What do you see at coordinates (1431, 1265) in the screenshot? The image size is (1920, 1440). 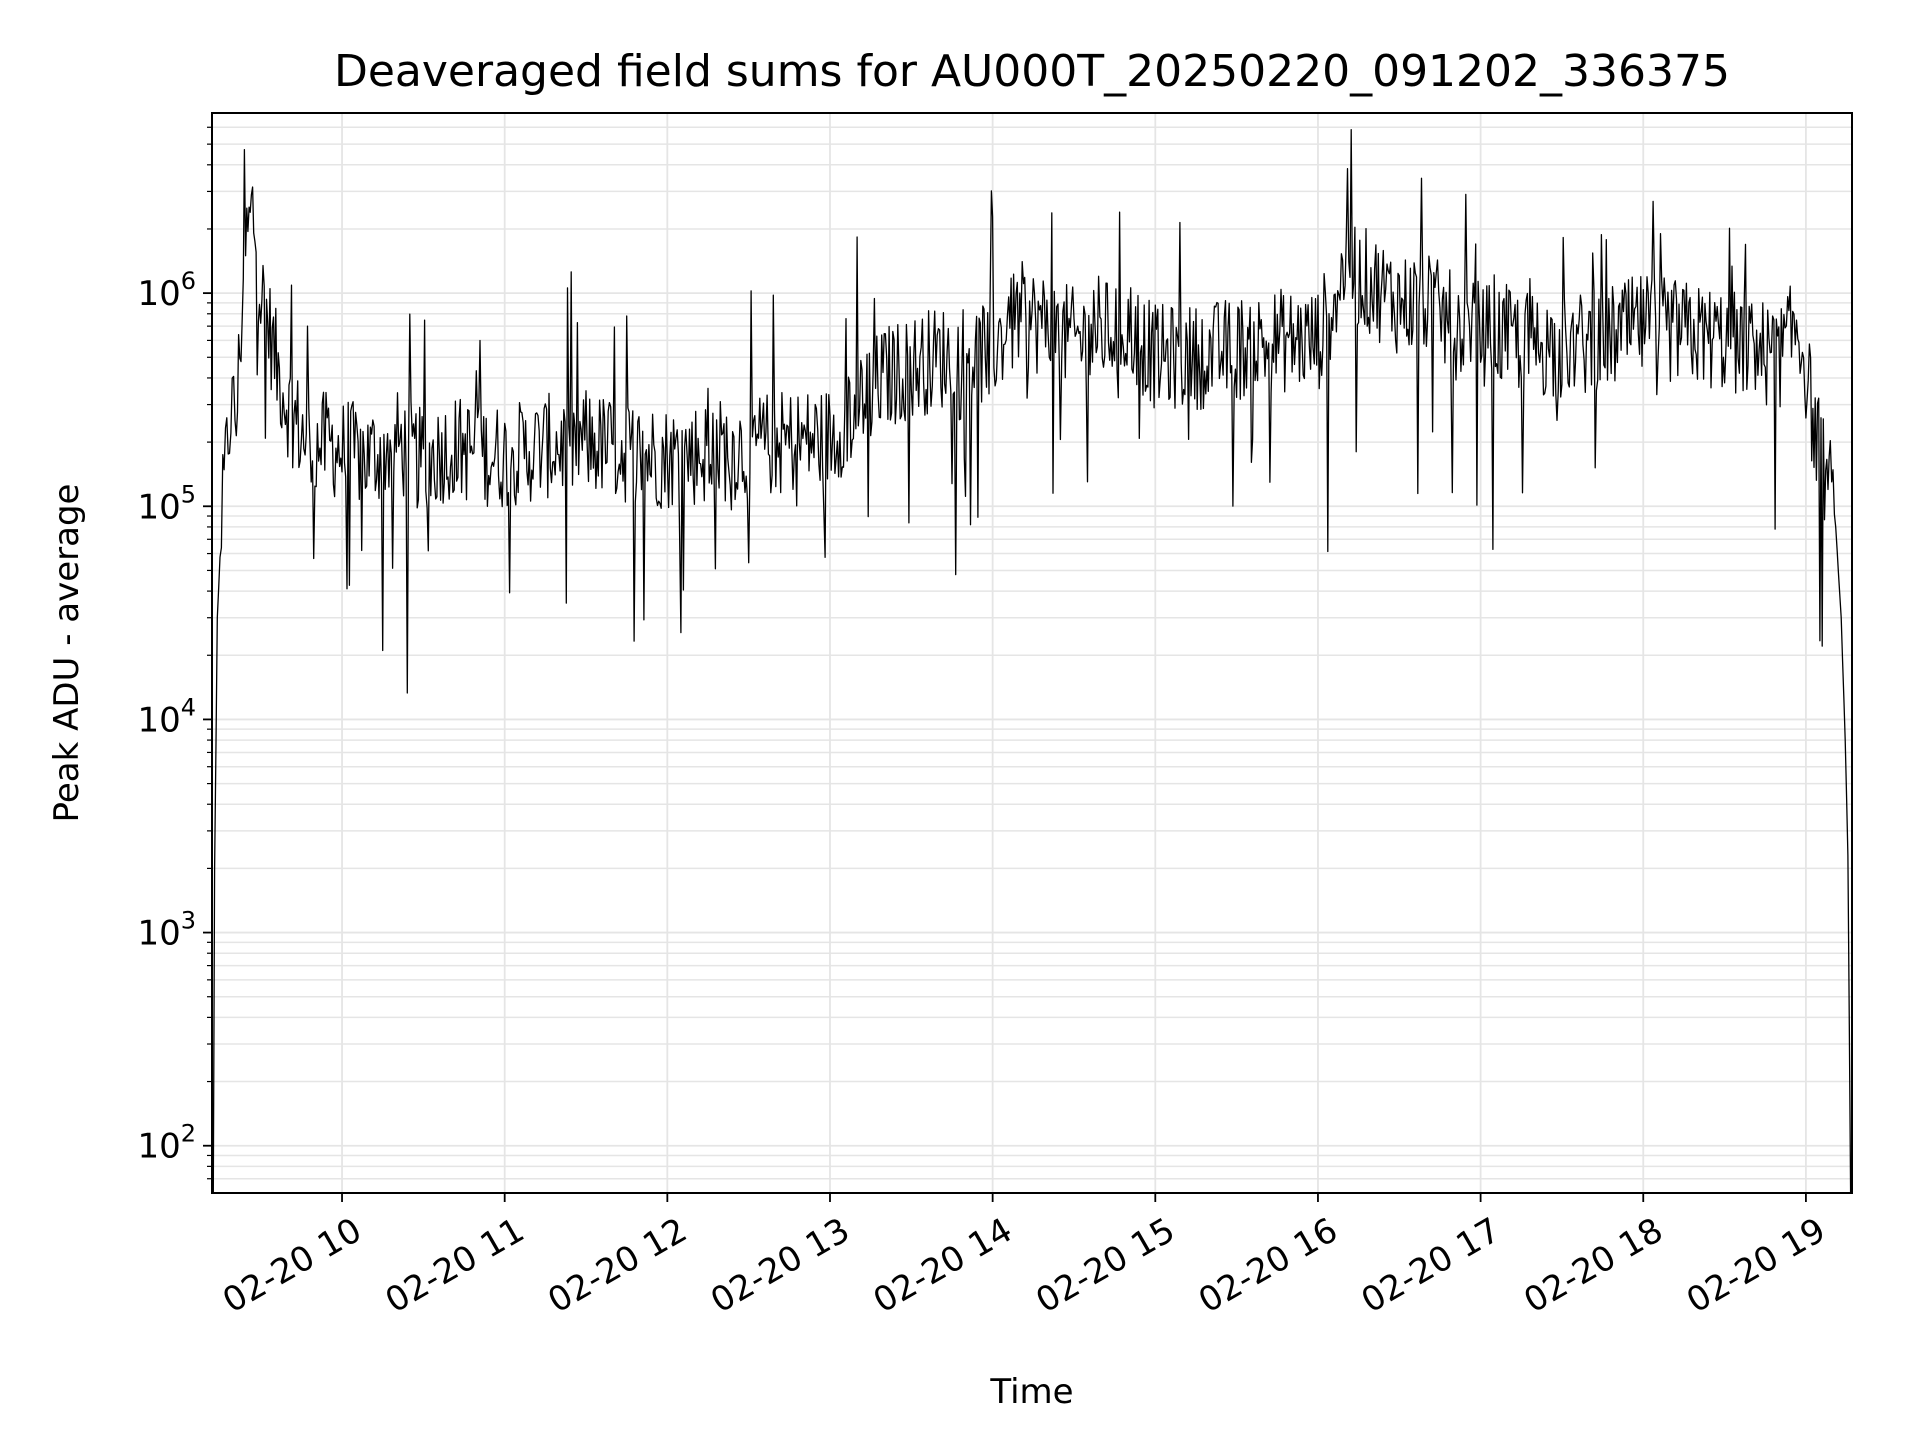 I see `x-tick-label: 02-20 17` at bounding box center [1431, 1265].